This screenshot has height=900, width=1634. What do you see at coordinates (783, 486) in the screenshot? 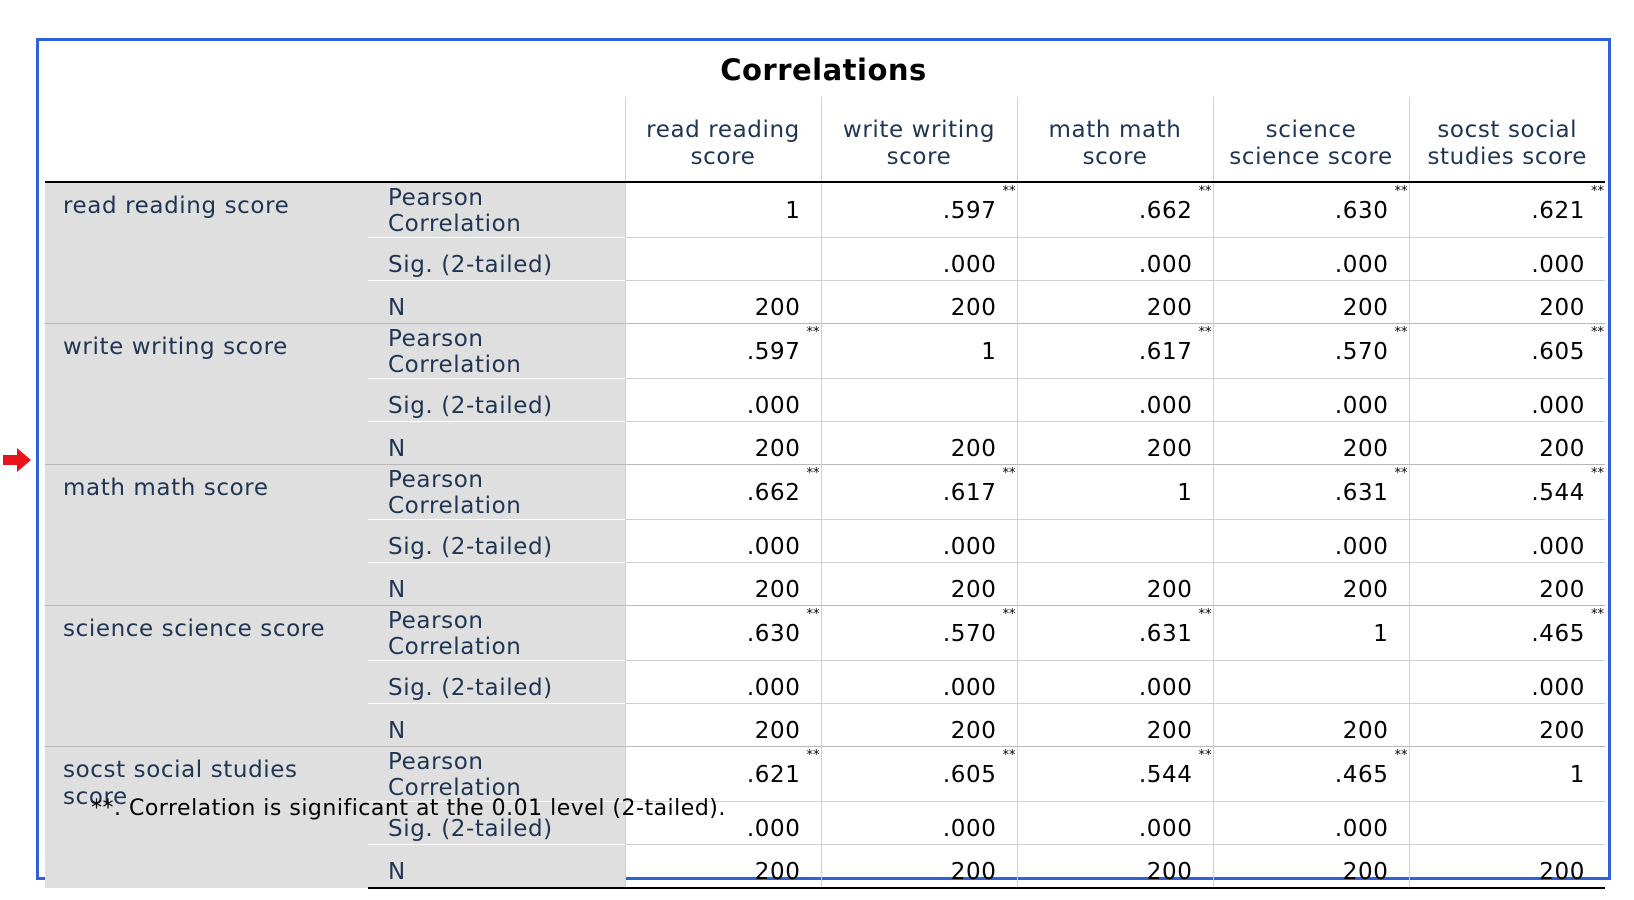
I see `cell-value: .662 **` at bounding box center [783, 486].